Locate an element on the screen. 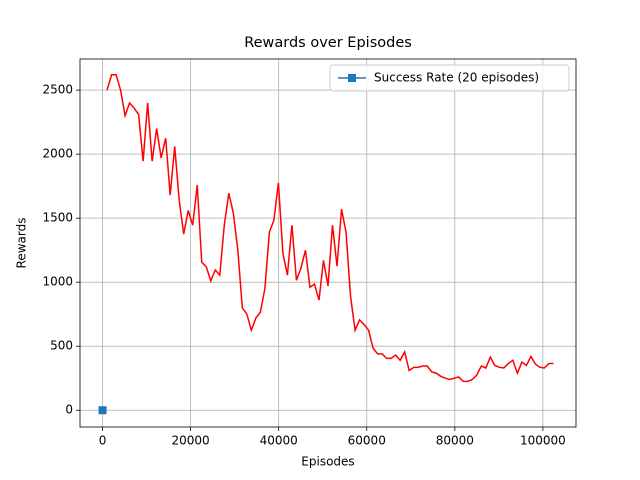 This screenshot has height=480, width=640. x-tick-label: 100000 is located at coordinates (543, 441).